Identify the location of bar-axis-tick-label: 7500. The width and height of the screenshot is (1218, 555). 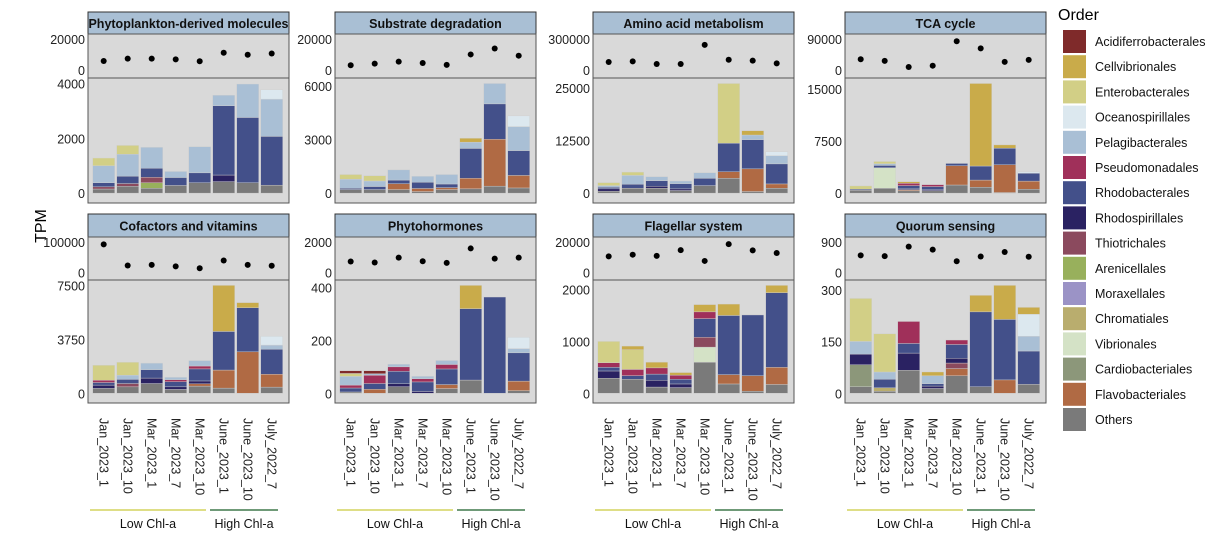
(828, 142).